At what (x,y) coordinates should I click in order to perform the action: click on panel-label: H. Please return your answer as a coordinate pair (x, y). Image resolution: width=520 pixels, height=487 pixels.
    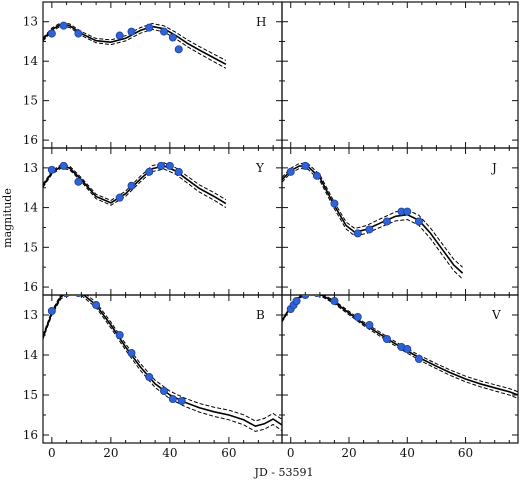
    Looking at the image, I should click on (261, 22).